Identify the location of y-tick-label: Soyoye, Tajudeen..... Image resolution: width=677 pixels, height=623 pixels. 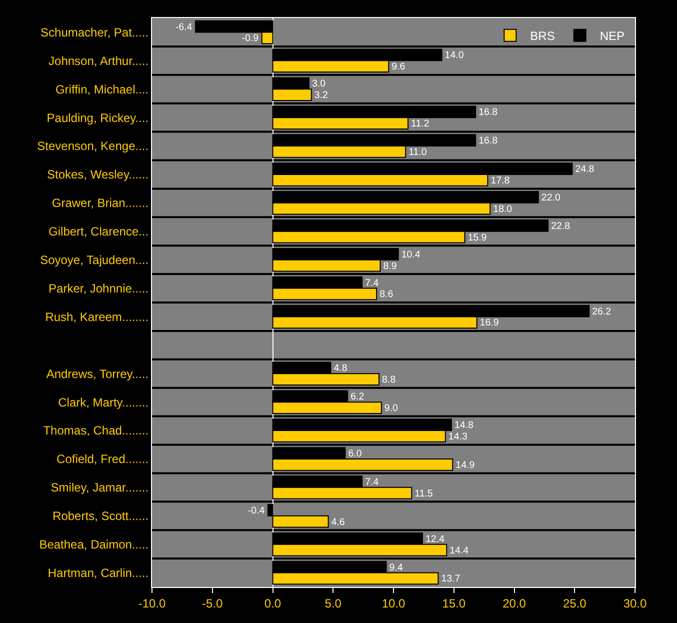
(94, 260).